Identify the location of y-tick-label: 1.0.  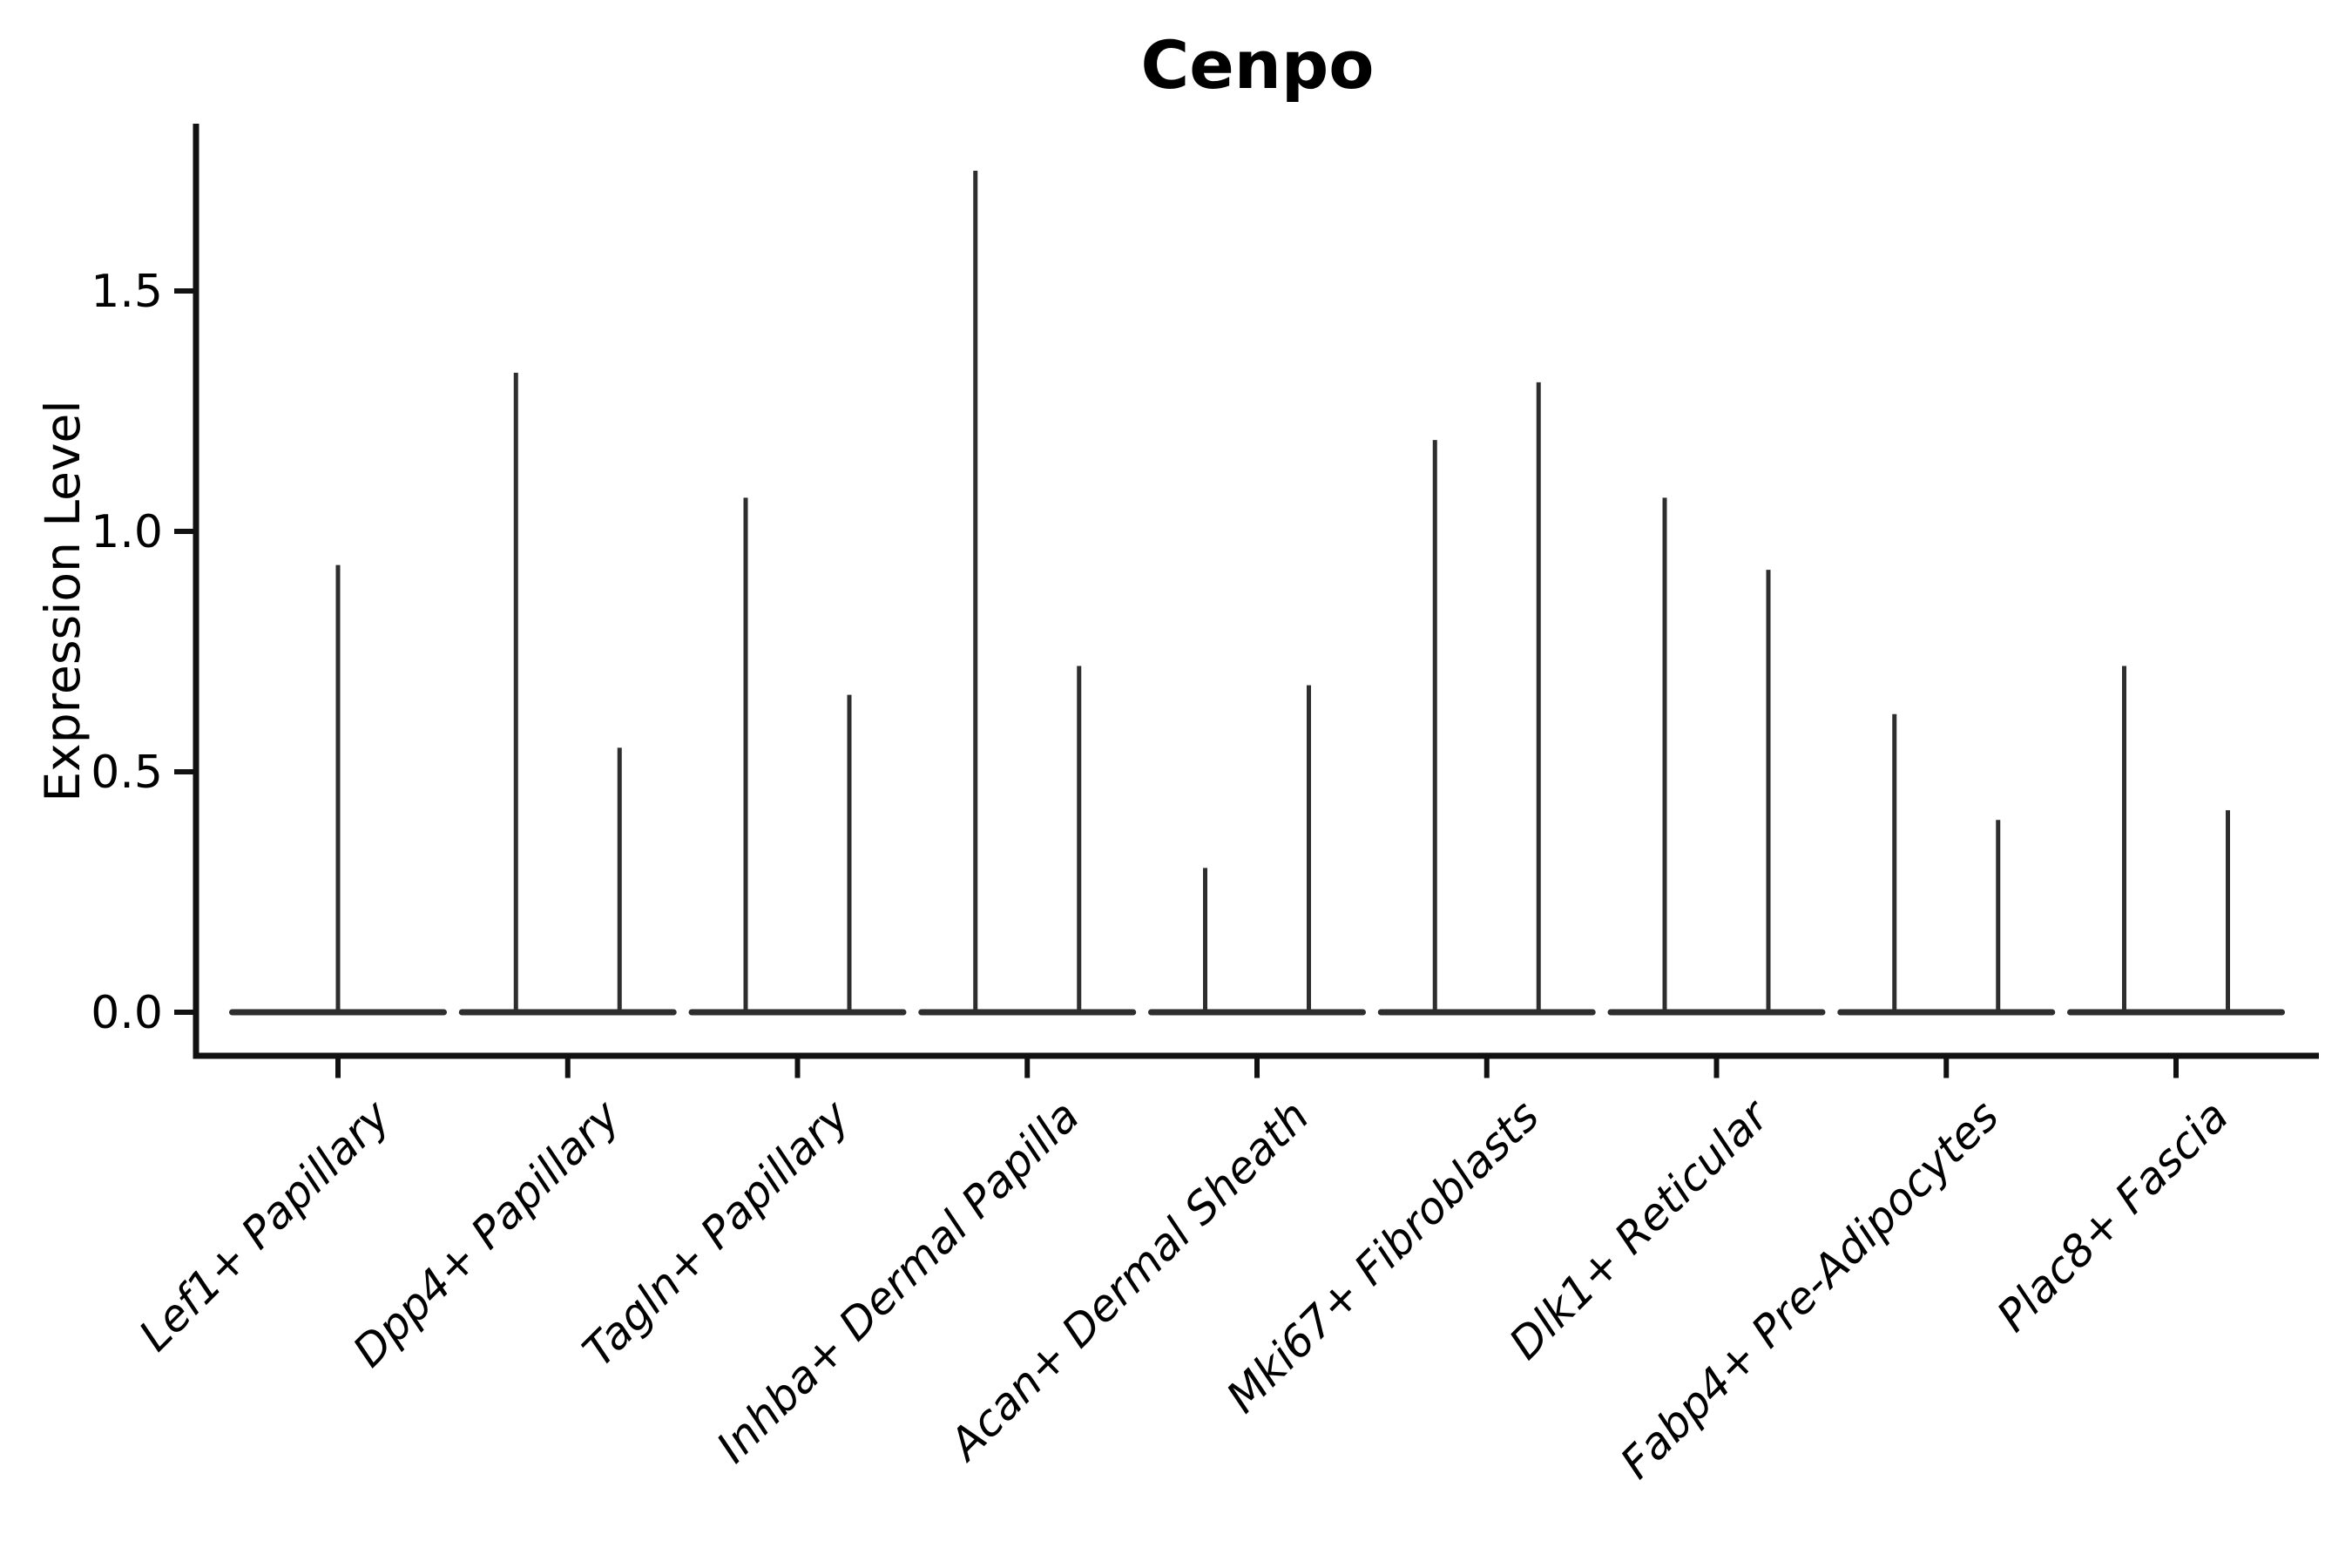
(127, 532).